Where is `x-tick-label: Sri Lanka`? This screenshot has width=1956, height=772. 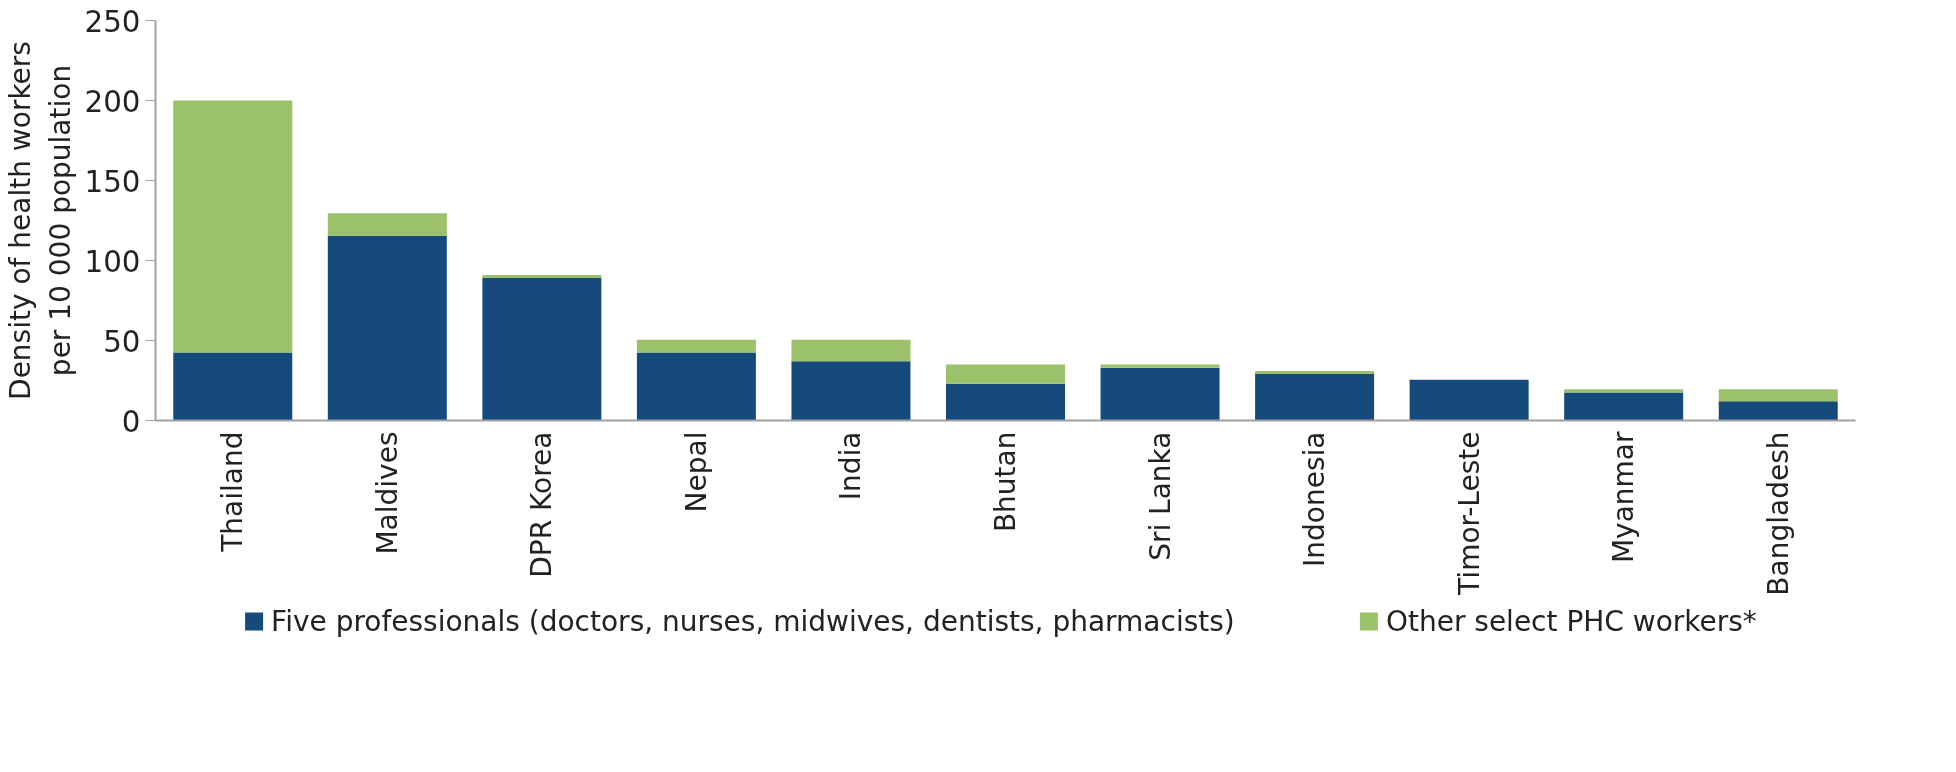 x-tick-label: Sri Lanka is located at coordinates (1160, 496).